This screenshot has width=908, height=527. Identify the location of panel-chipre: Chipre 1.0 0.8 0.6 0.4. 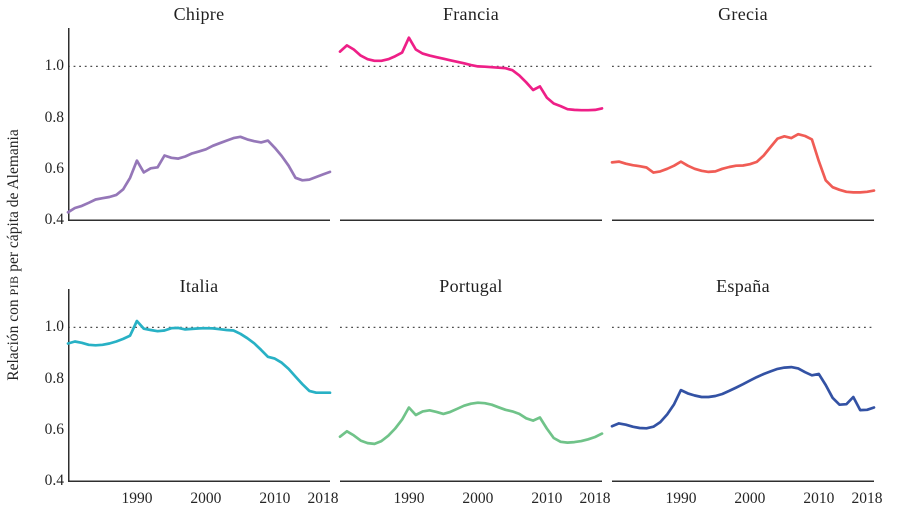
(188, 116).